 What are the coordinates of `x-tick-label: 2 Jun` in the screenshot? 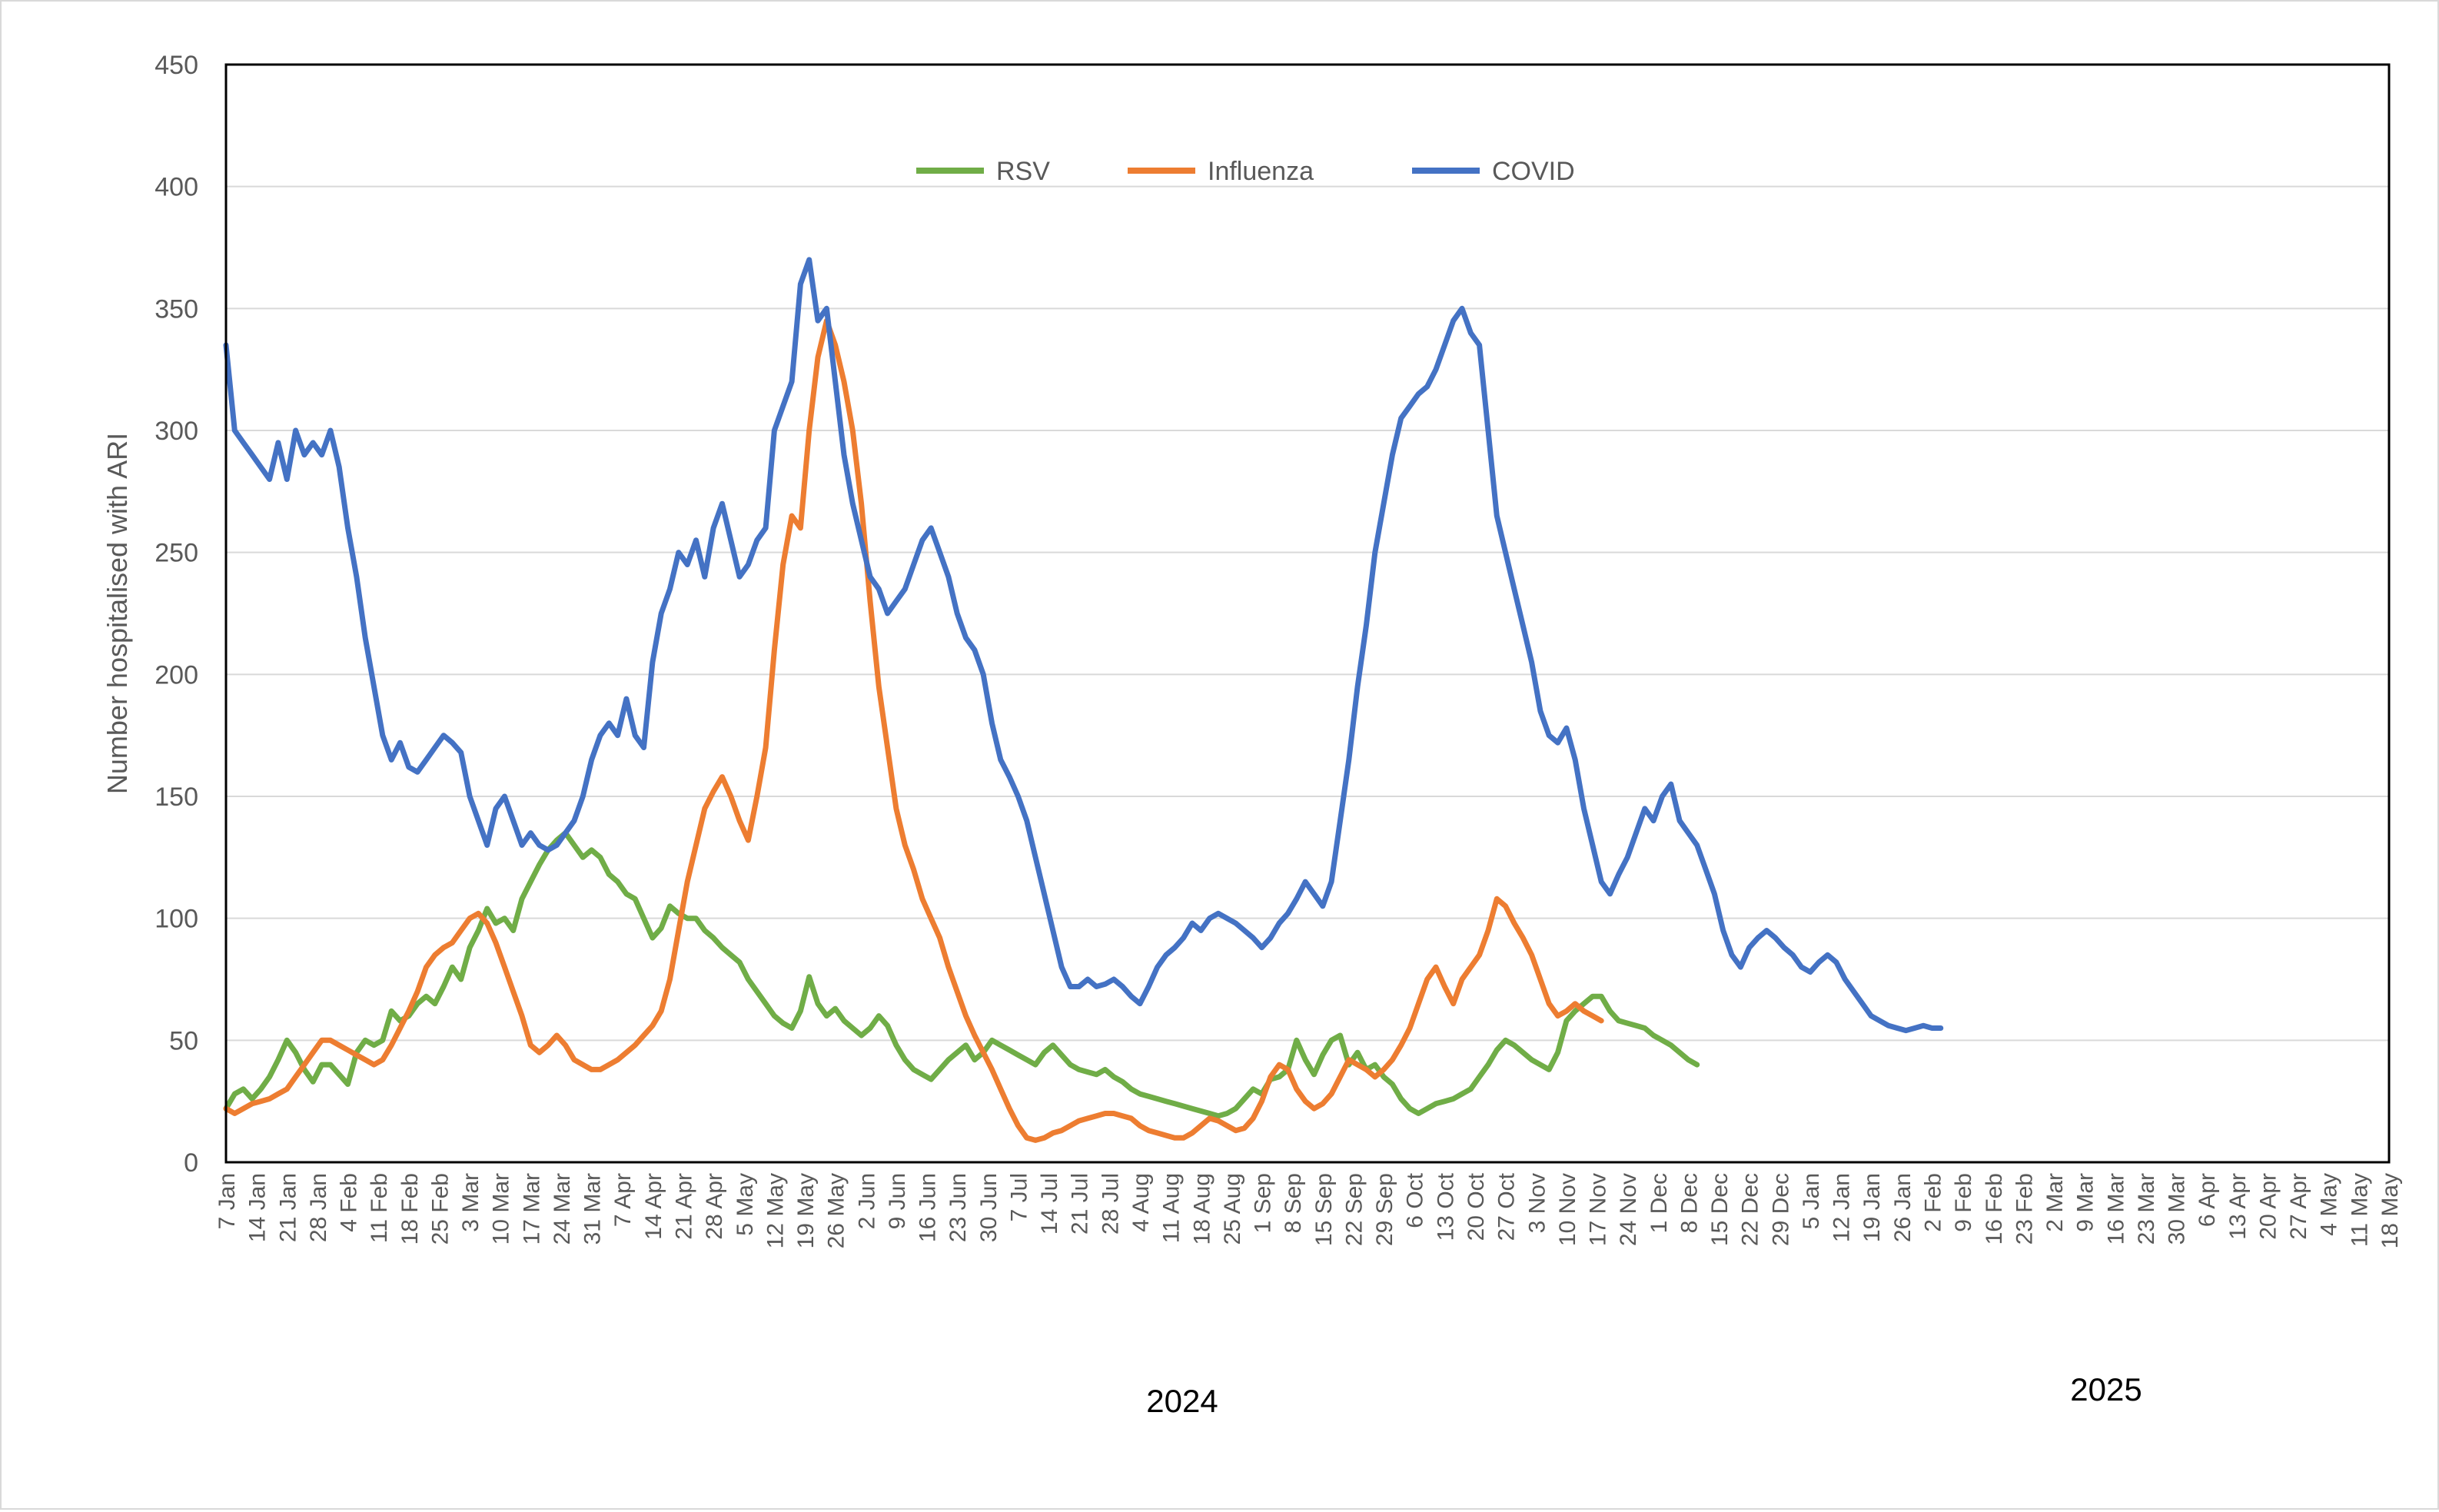 It's located at (866, 1201).